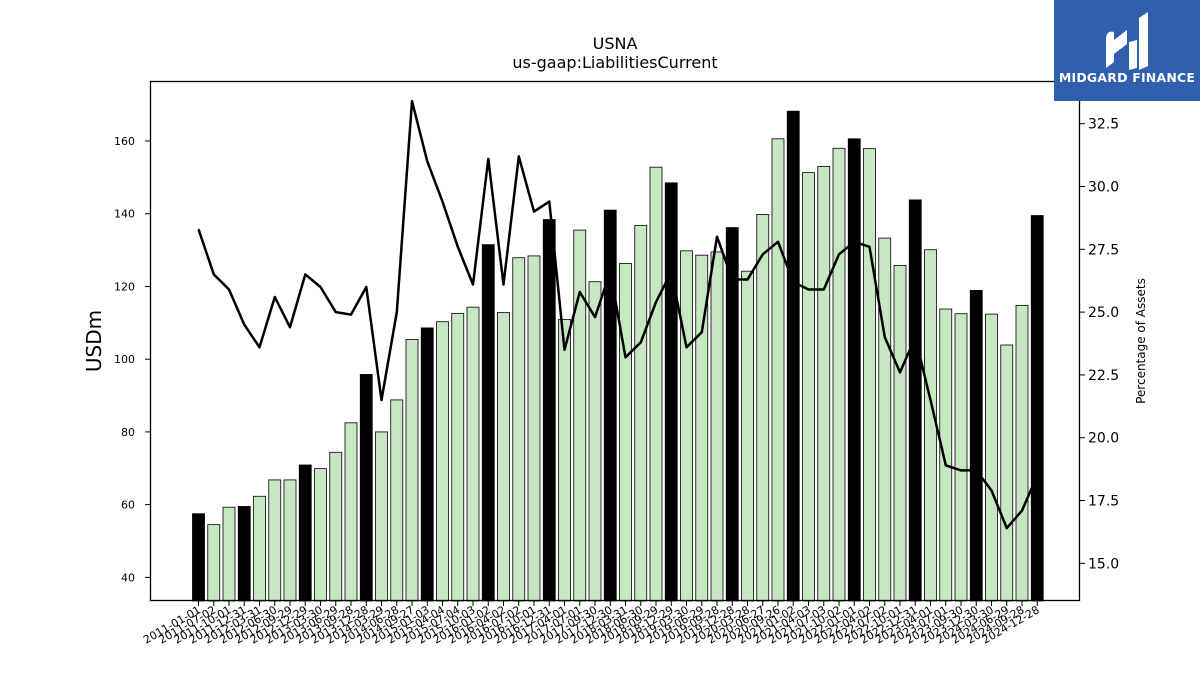  What do you see at coordinates (94, 341) in the screenshot?
I see `y-axis-label: USDm` at bounding box center [94, 341].